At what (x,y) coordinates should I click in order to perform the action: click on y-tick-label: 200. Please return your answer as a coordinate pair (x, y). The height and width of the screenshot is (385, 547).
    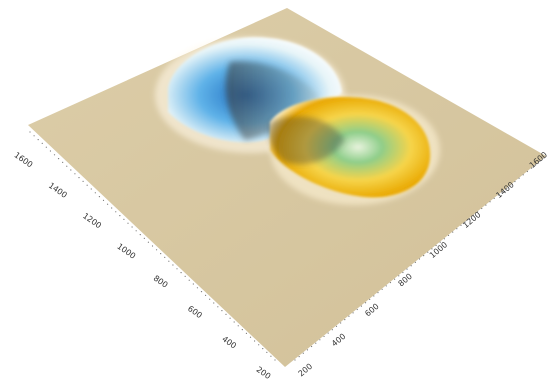
    Looking at the image, I should click on (264, 373).